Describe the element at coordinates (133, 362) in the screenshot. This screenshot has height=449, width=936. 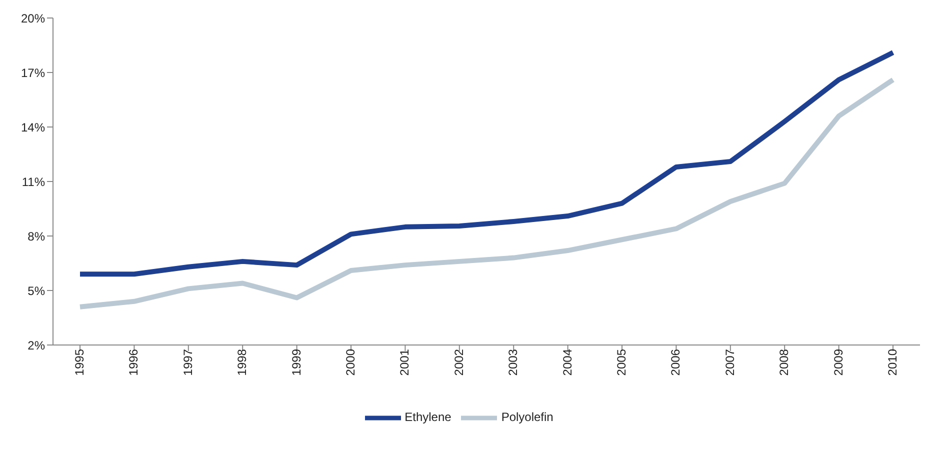
I see `x-tick-label: 1996` at that location.